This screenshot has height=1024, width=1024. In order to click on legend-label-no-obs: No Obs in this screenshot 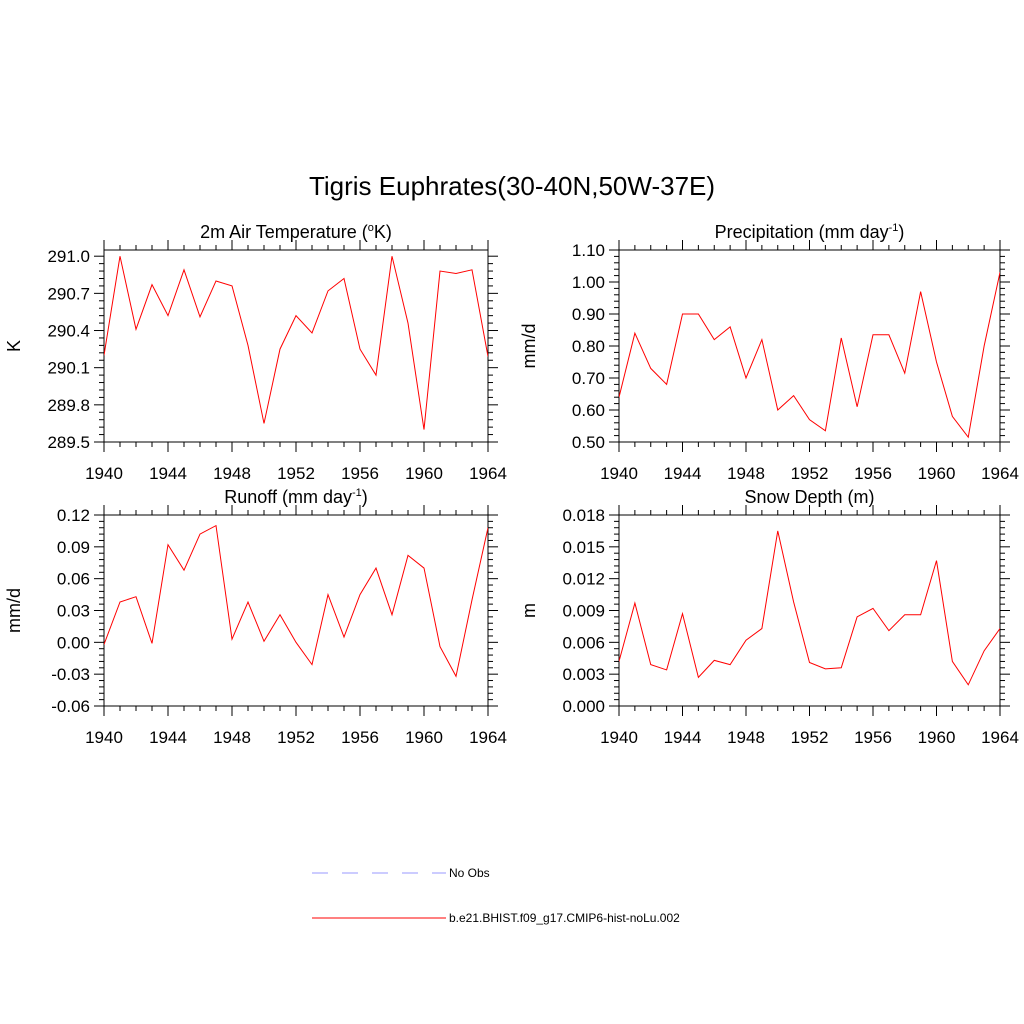, I will do `click(469, 873)`.